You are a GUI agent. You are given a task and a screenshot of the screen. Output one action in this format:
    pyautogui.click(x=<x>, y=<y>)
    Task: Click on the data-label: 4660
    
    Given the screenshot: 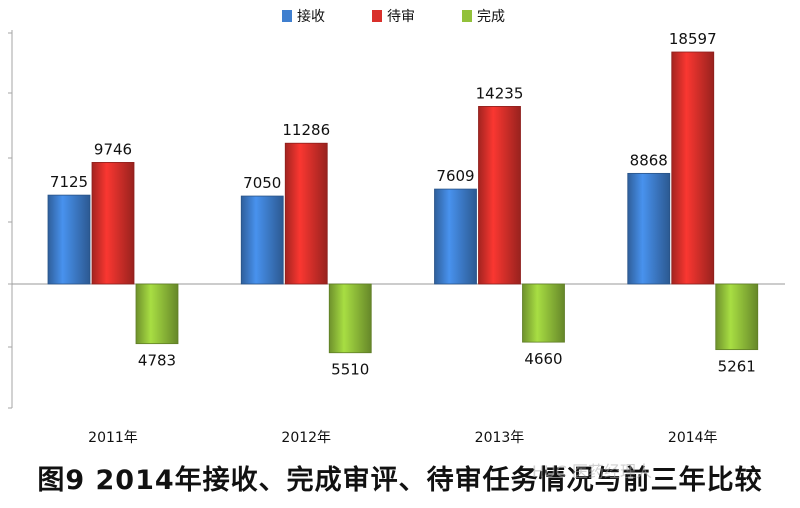 What is the action you would take?
    pyautogui.click(x=543, y=359)
    